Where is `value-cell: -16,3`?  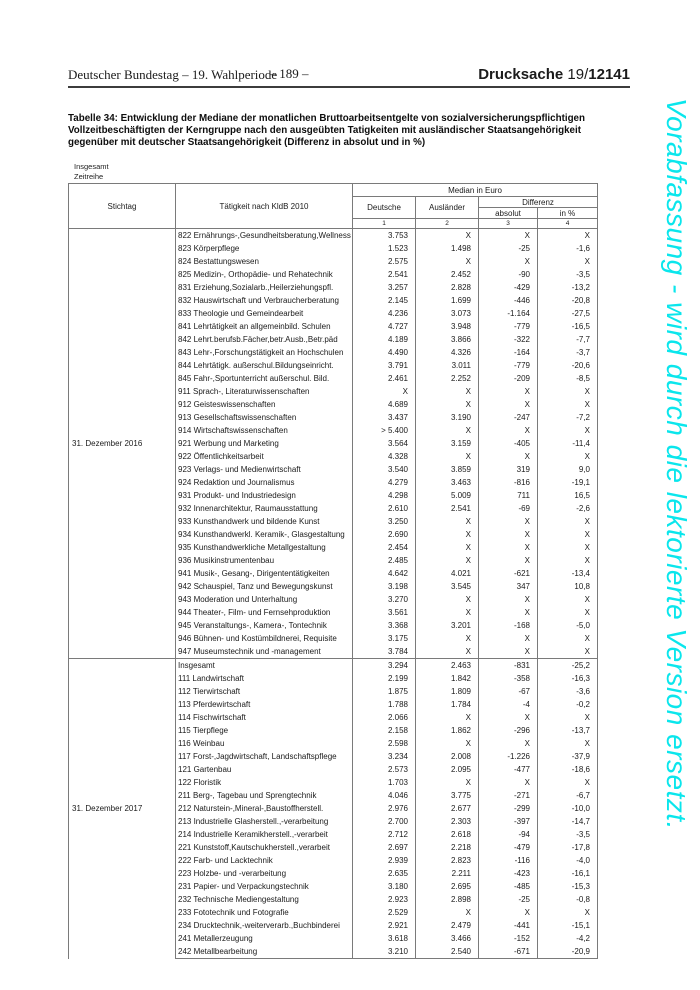
value-cell: -16,3 is located at coordinates (567, 678).